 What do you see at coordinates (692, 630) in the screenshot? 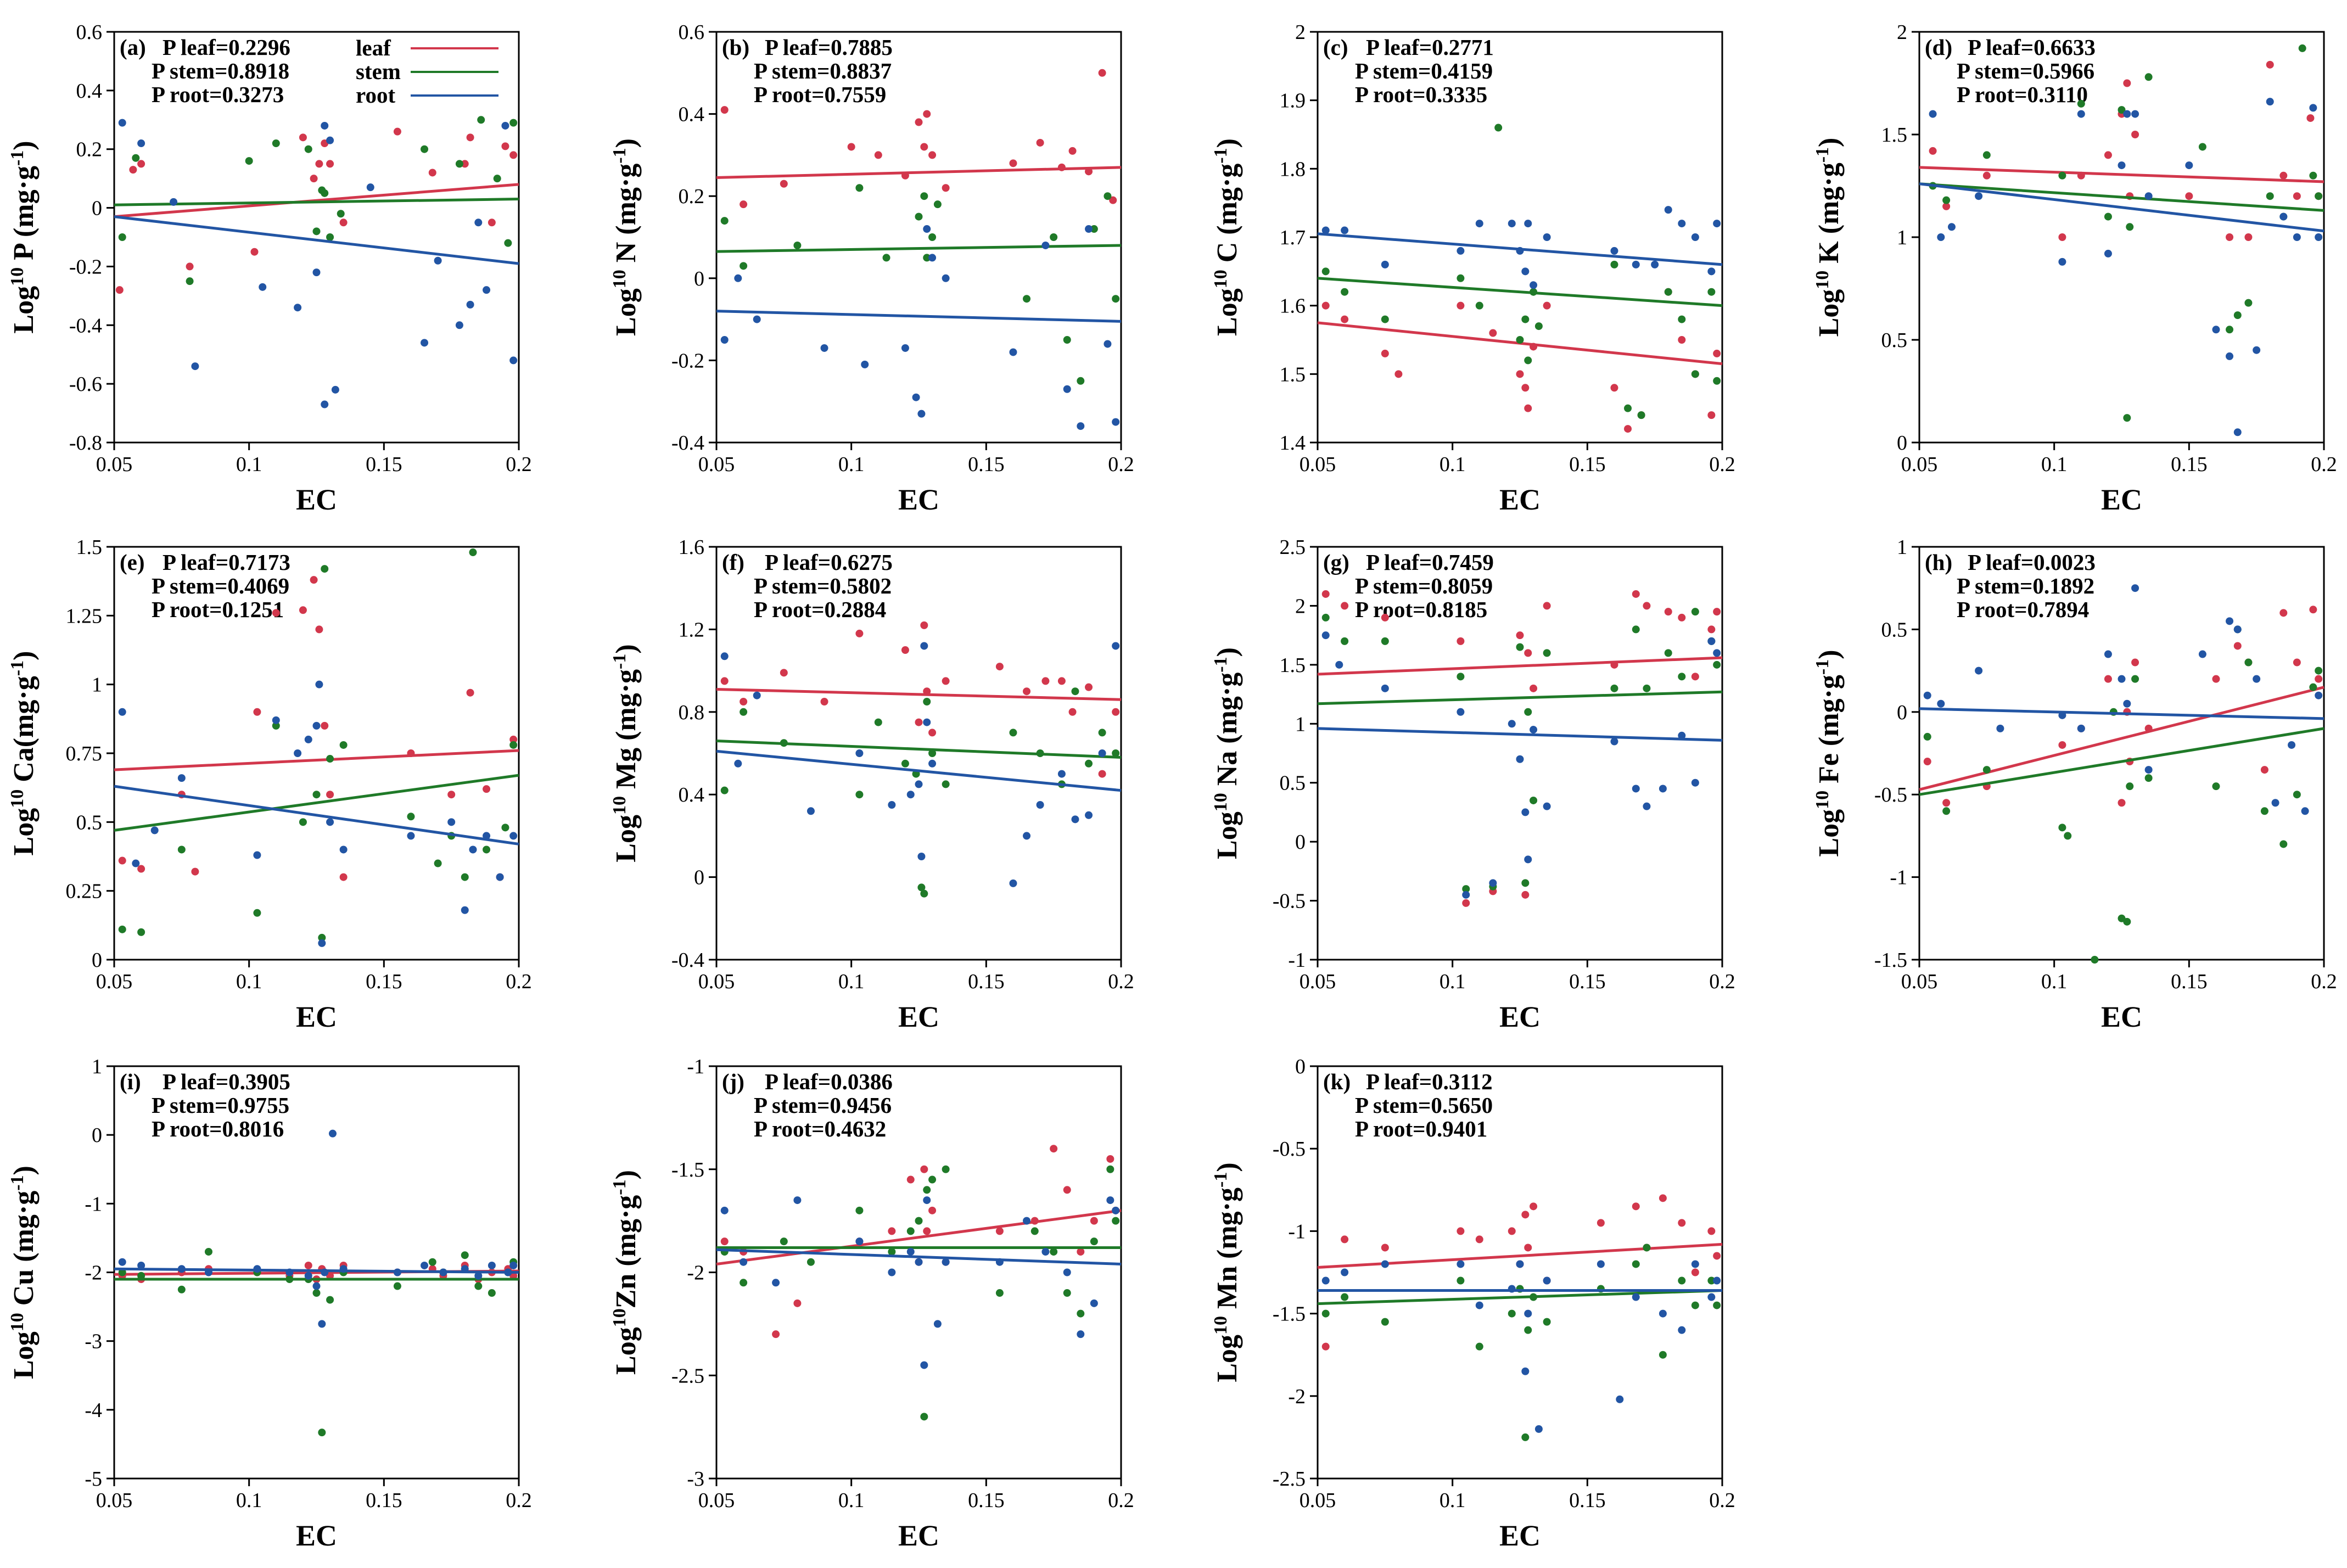
I see `y-tick-label: 1.2` at bounding box center [692, 630].